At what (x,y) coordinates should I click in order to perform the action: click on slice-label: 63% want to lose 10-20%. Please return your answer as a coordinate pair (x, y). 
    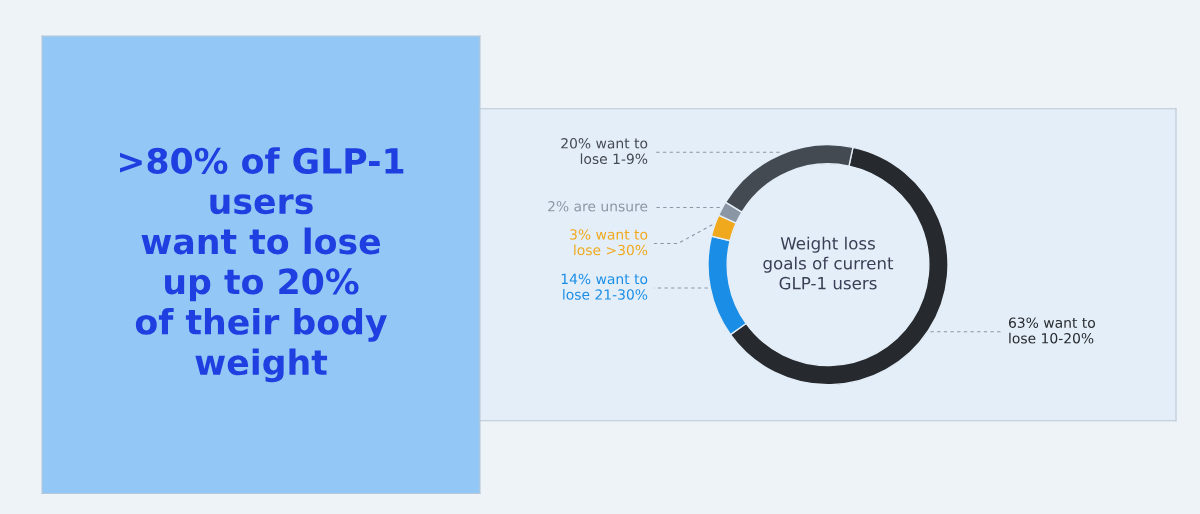
    Looking at the image, I should click on (1051, 330).